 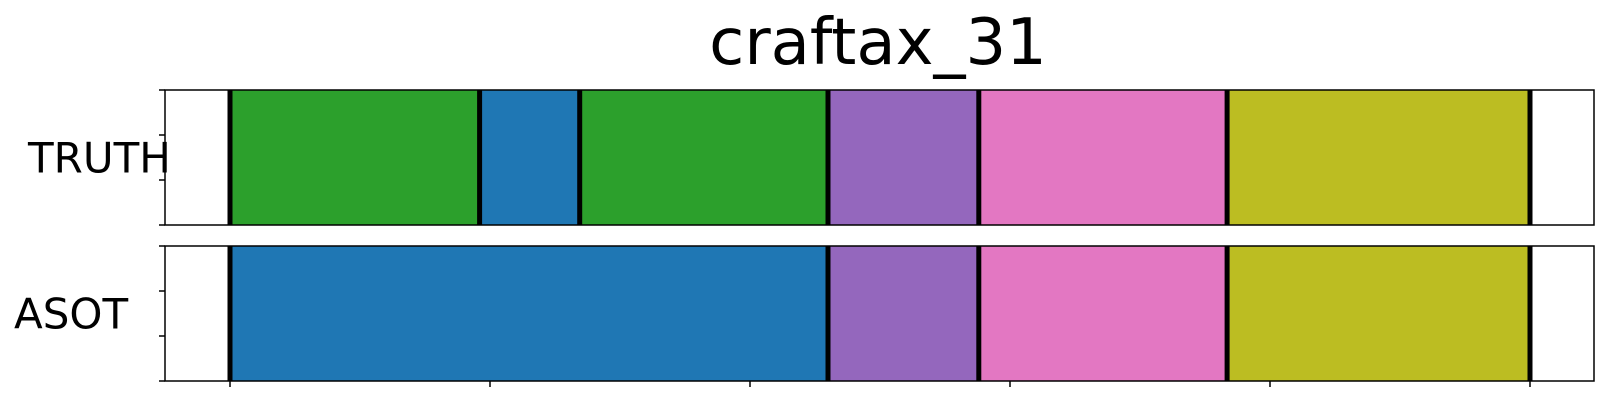 I want to click on row-label-truth: TRUTH, so click(x=99, y=158).